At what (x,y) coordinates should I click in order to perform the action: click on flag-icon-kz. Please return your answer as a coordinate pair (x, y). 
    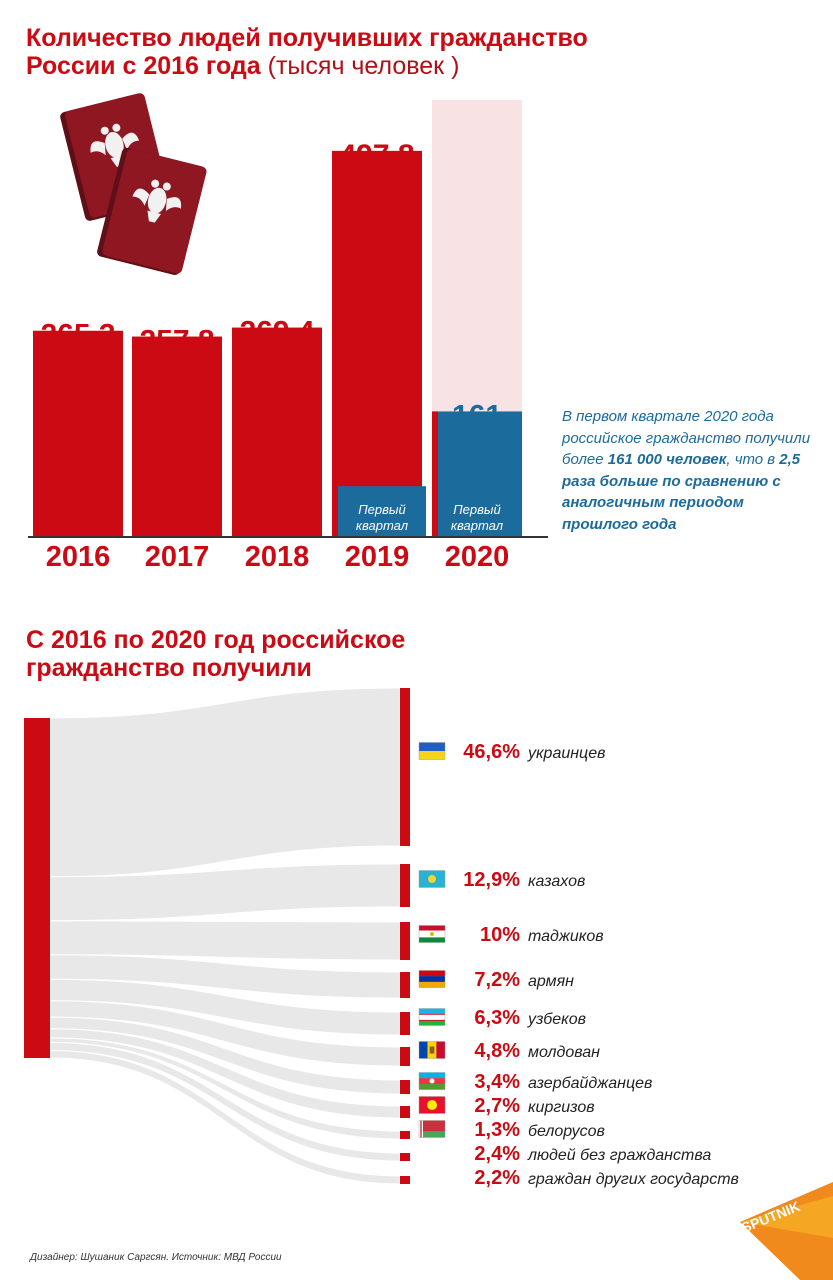
    Looking at the image, I should click on (432, 879).